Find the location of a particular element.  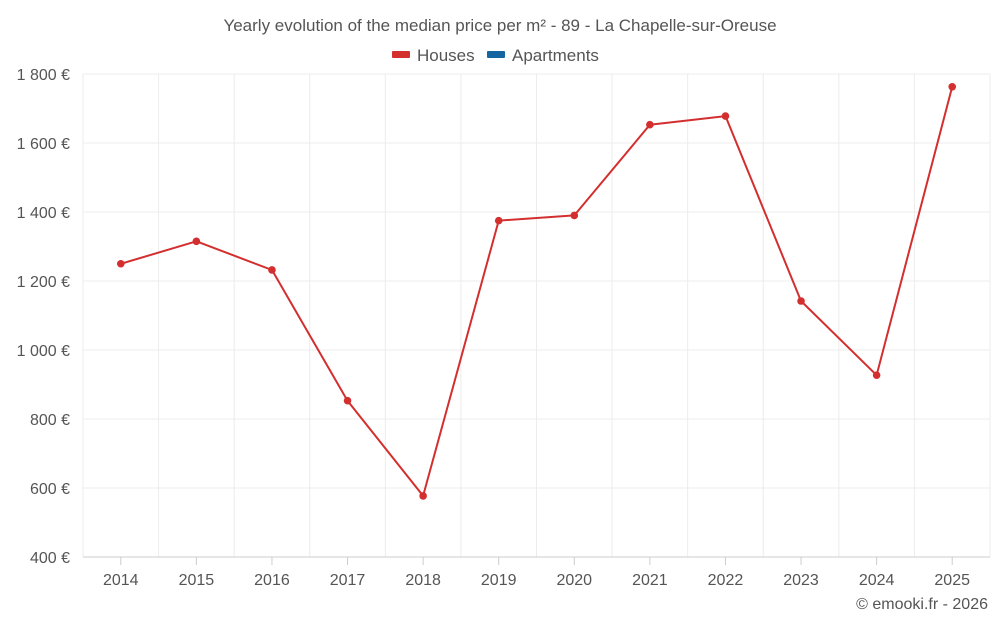

y-tick-label: 400 € is located at coordinates (50, 558).